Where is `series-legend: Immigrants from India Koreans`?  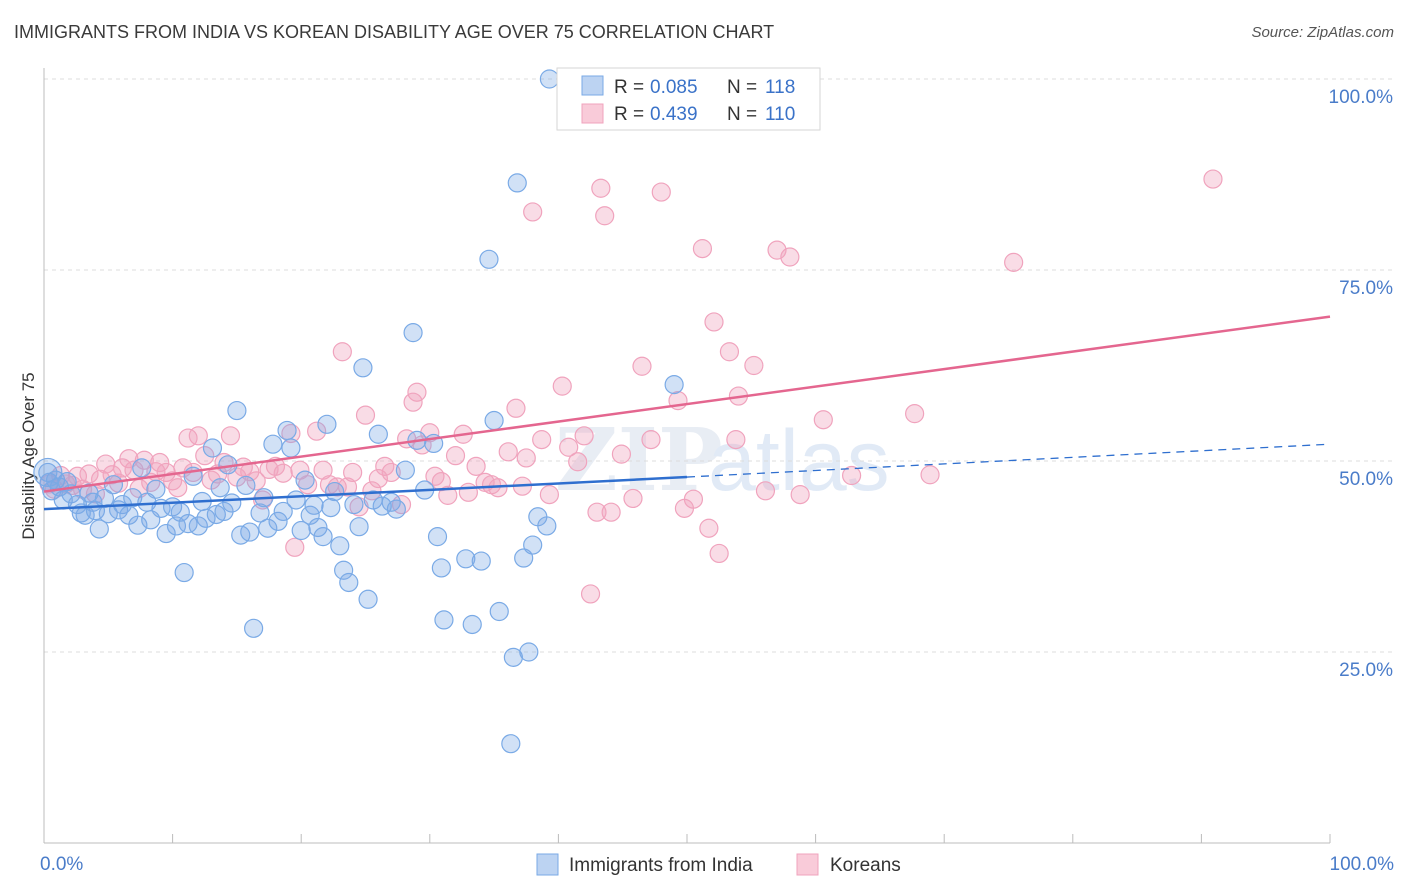
series-legend: Immigrants from India Koreans is located at coordinates (718, 864).